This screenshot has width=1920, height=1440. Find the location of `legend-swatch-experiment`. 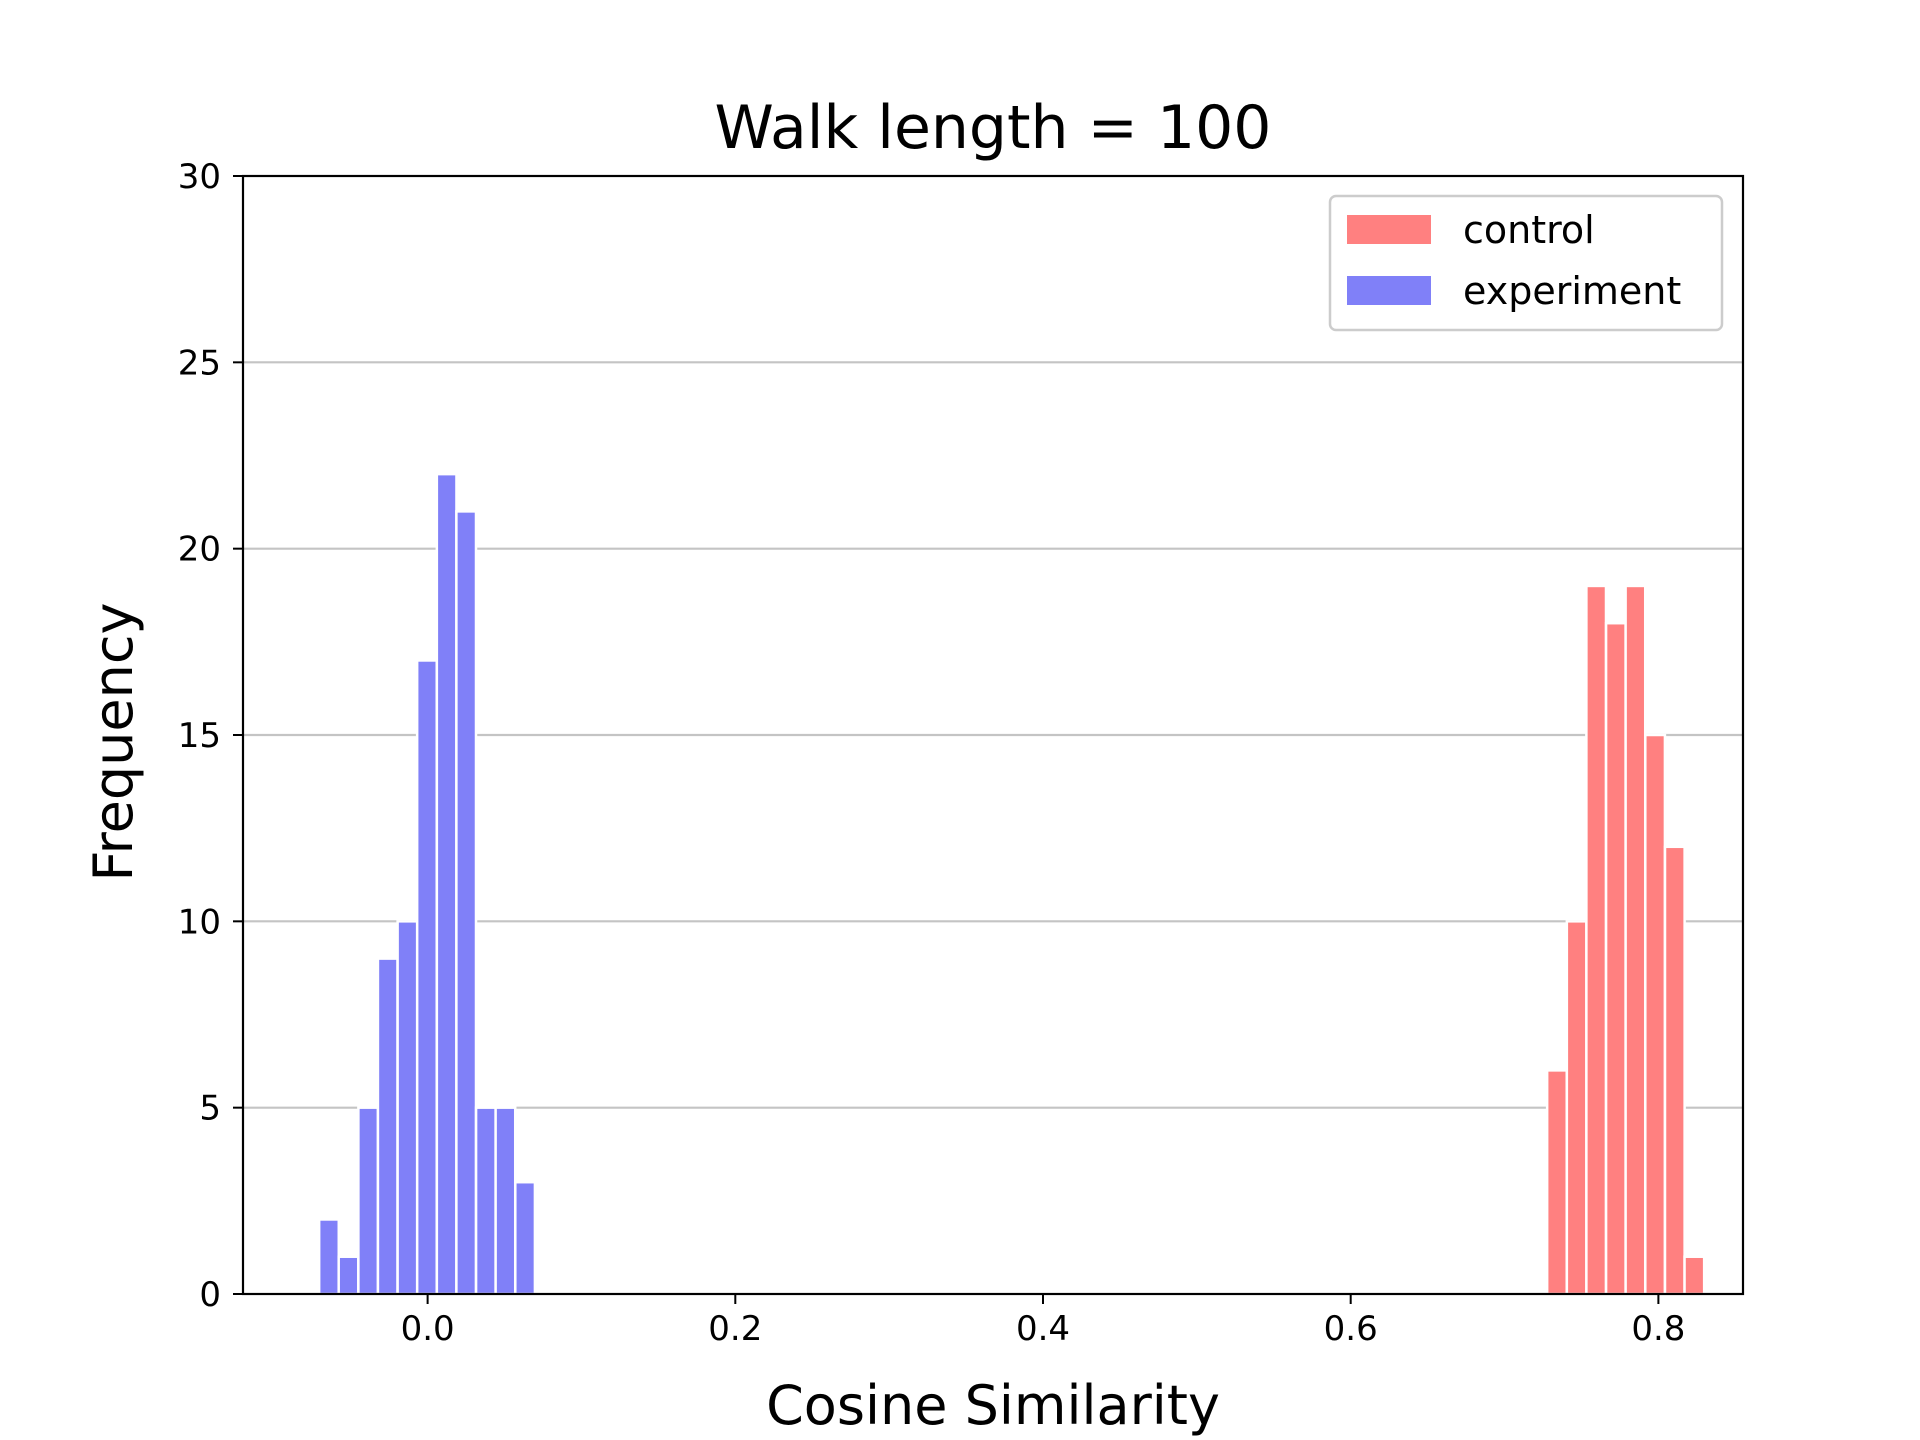

legend-swatch-experiment is located at coordinates (1389, 290).